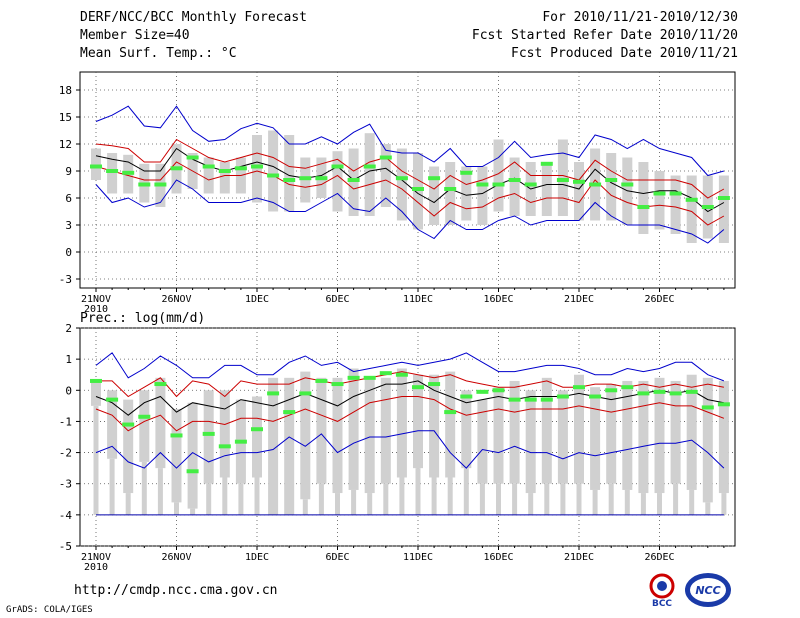  I want to click on series-lower-line, so click(410, 193).